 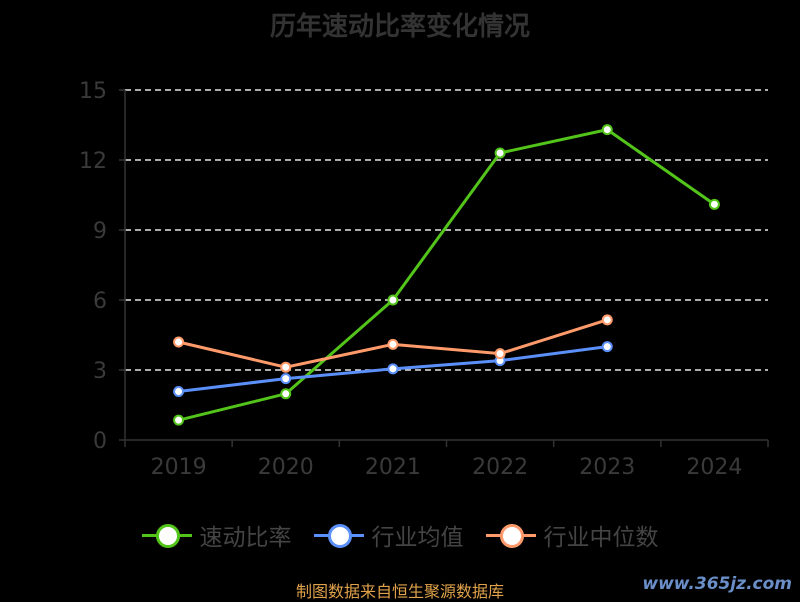 What do you see at coordinates (100, 371) in the screenshot?
I see `y-tick-label: 3` at bounding box center [100, 371].